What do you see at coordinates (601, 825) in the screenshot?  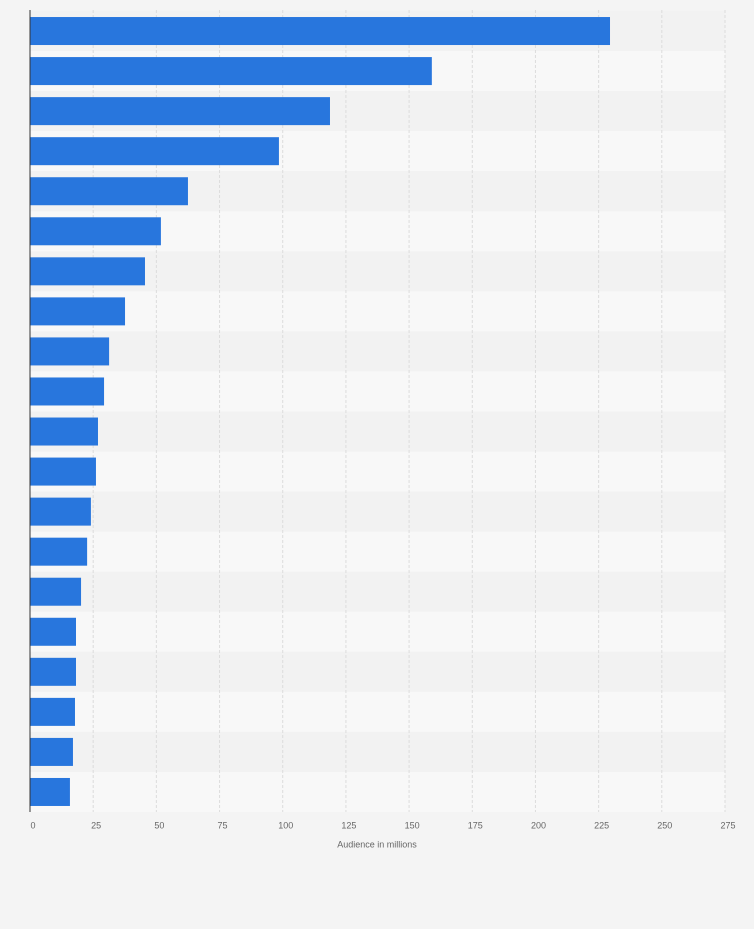 I see `x-tick-label: 225` at bounding box center [601, 825].